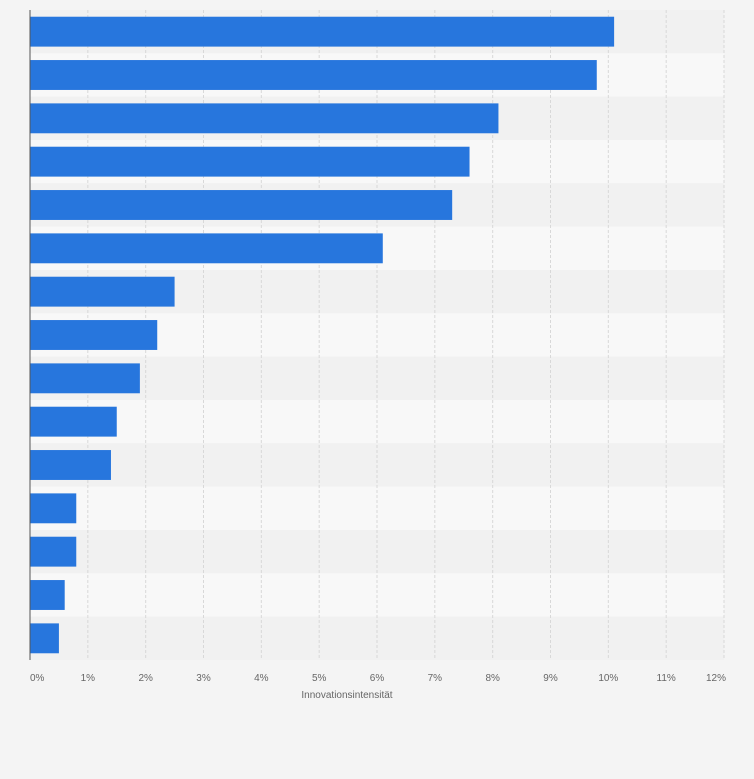 The image size is (754, 779). What do you see at coordinates (550, 678) in the screenshot?
I see `x-tick-label: 9%` at bounding box center [550, 678].